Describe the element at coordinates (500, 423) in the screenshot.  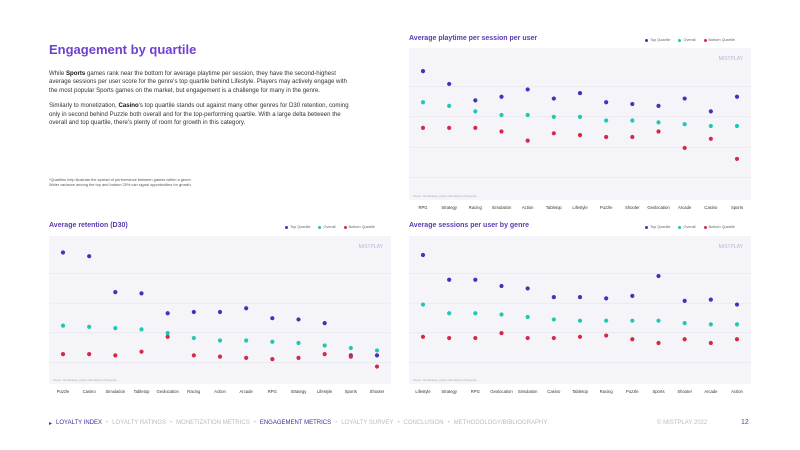
I see `nav-methodology: METHODOLOGY/BIBLIOGRAPHY` at that location.